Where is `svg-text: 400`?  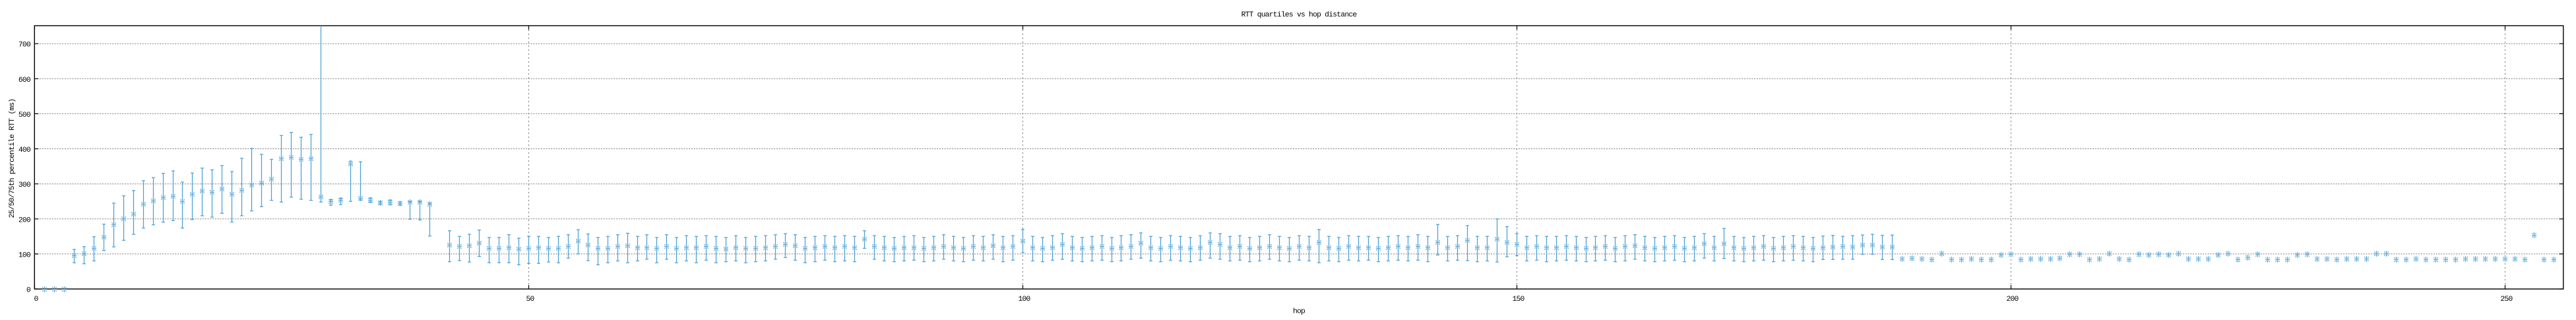
svg-text: 400 is located at coordinates (24, 150).